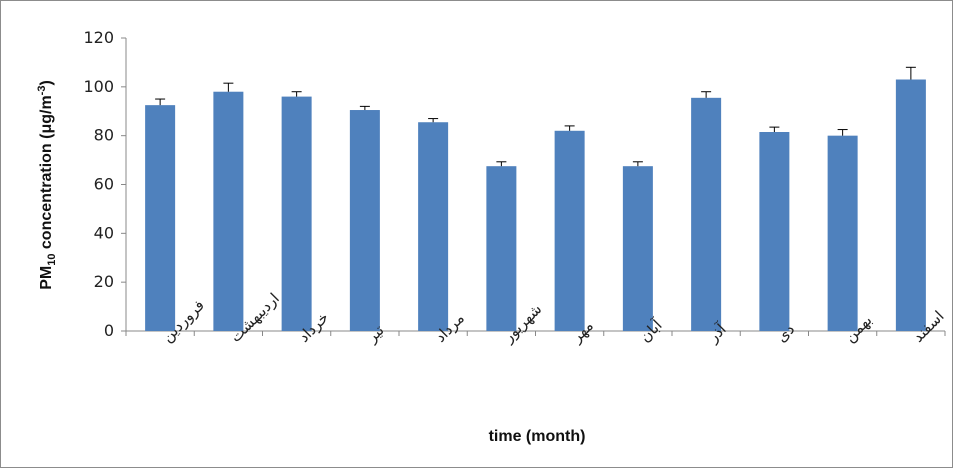 The height and width of the screenshot is (468, 953). Describe the element at coordinates (109, 330) in the screenshot. I see `y-tick-label: 0` at that location.